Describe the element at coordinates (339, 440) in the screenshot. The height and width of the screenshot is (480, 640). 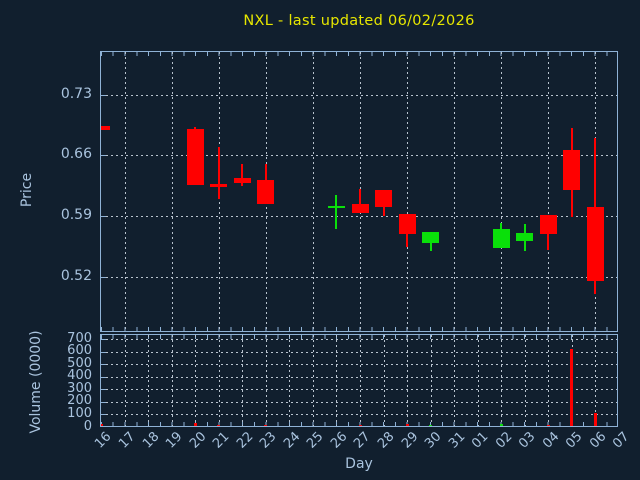
I see `x-tick-label: 26` at that location.